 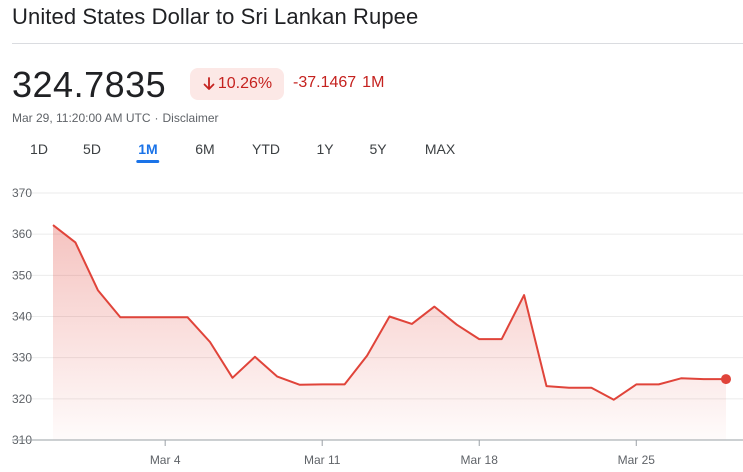 I want to click on y-tick-label: 330, so click(x=22, y=358).